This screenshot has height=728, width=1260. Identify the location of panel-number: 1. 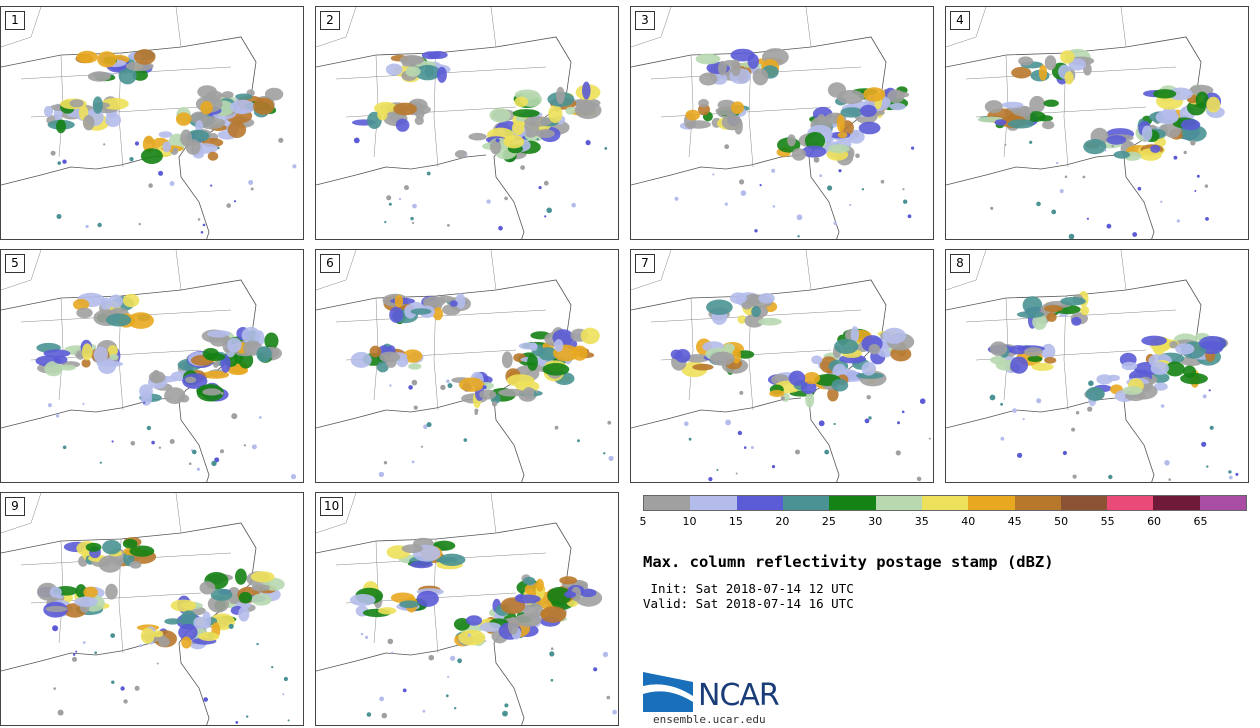
(15, 20).